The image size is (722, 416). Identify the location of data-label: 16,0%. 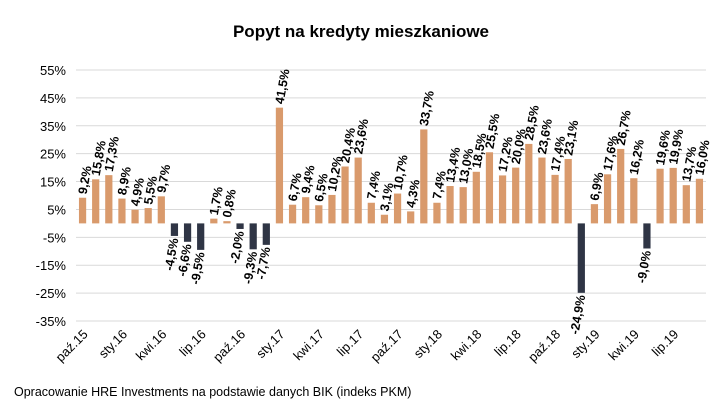
(703, 157).